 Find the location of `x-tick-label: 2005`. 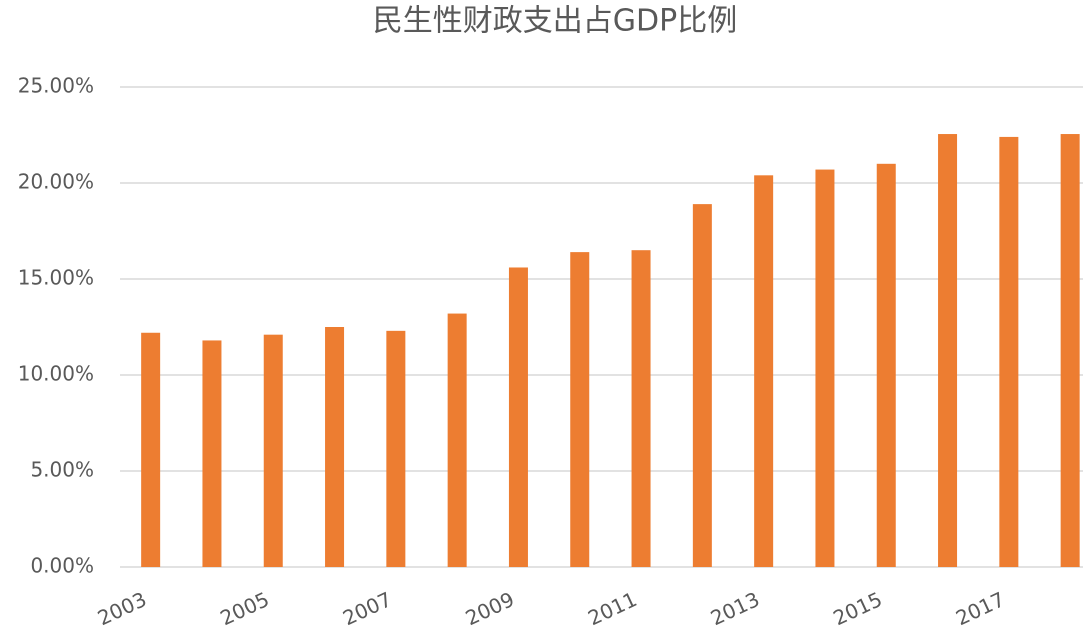

x-tick-label: 2005 is located at coordinates (244, 608).